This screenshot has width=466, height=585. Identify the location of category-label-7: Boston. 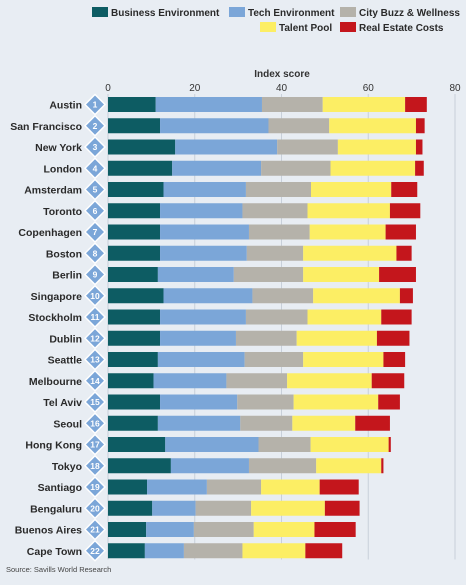
(64, 254).